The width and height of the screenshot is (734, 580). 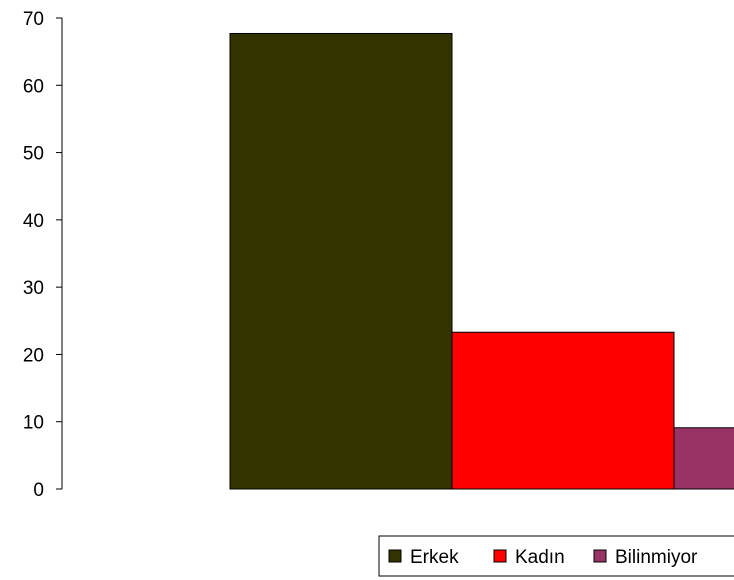 I want to click on legend-label-0: Erkek, so click(x=434, y=557).